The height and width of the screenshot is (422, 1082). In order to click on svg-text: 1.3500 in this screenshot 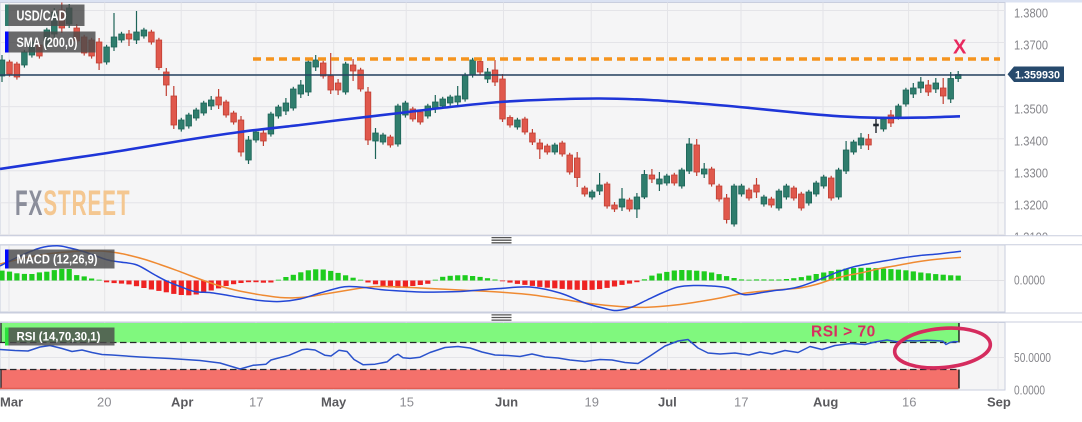, I will do `click(1031, 109)`.